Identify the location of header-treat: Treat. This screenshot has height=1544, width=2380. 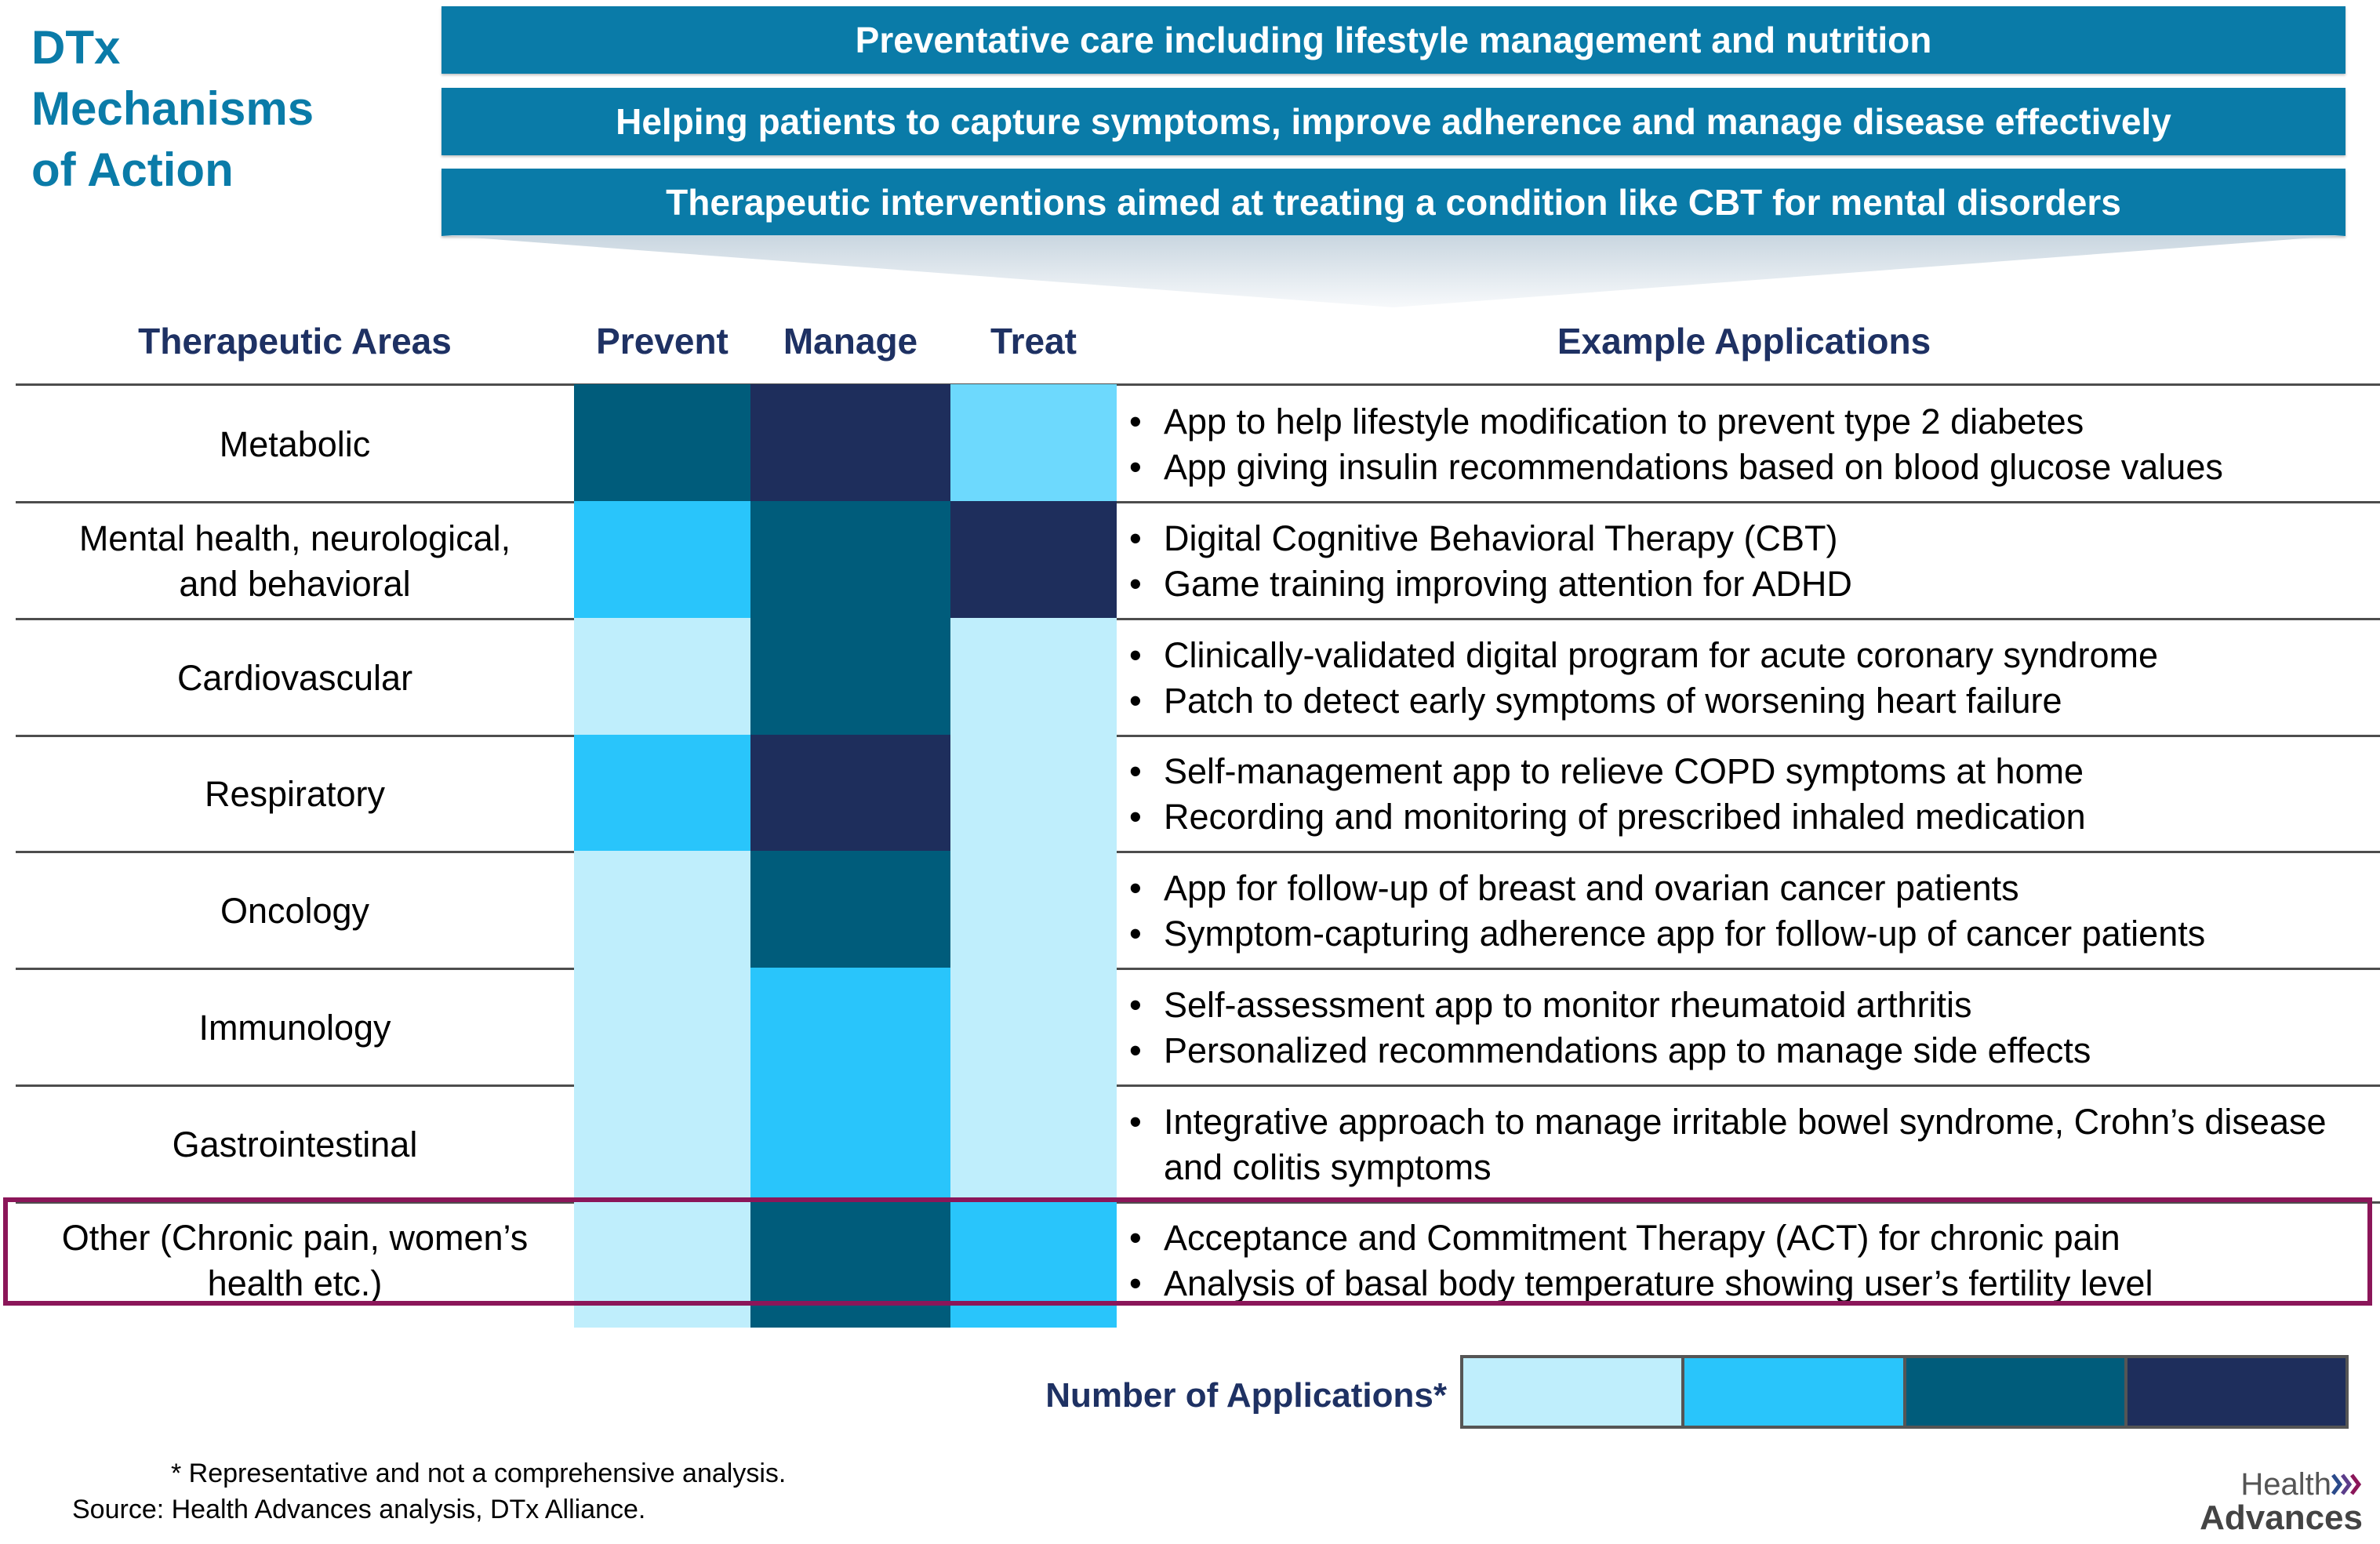
(1033, 341).